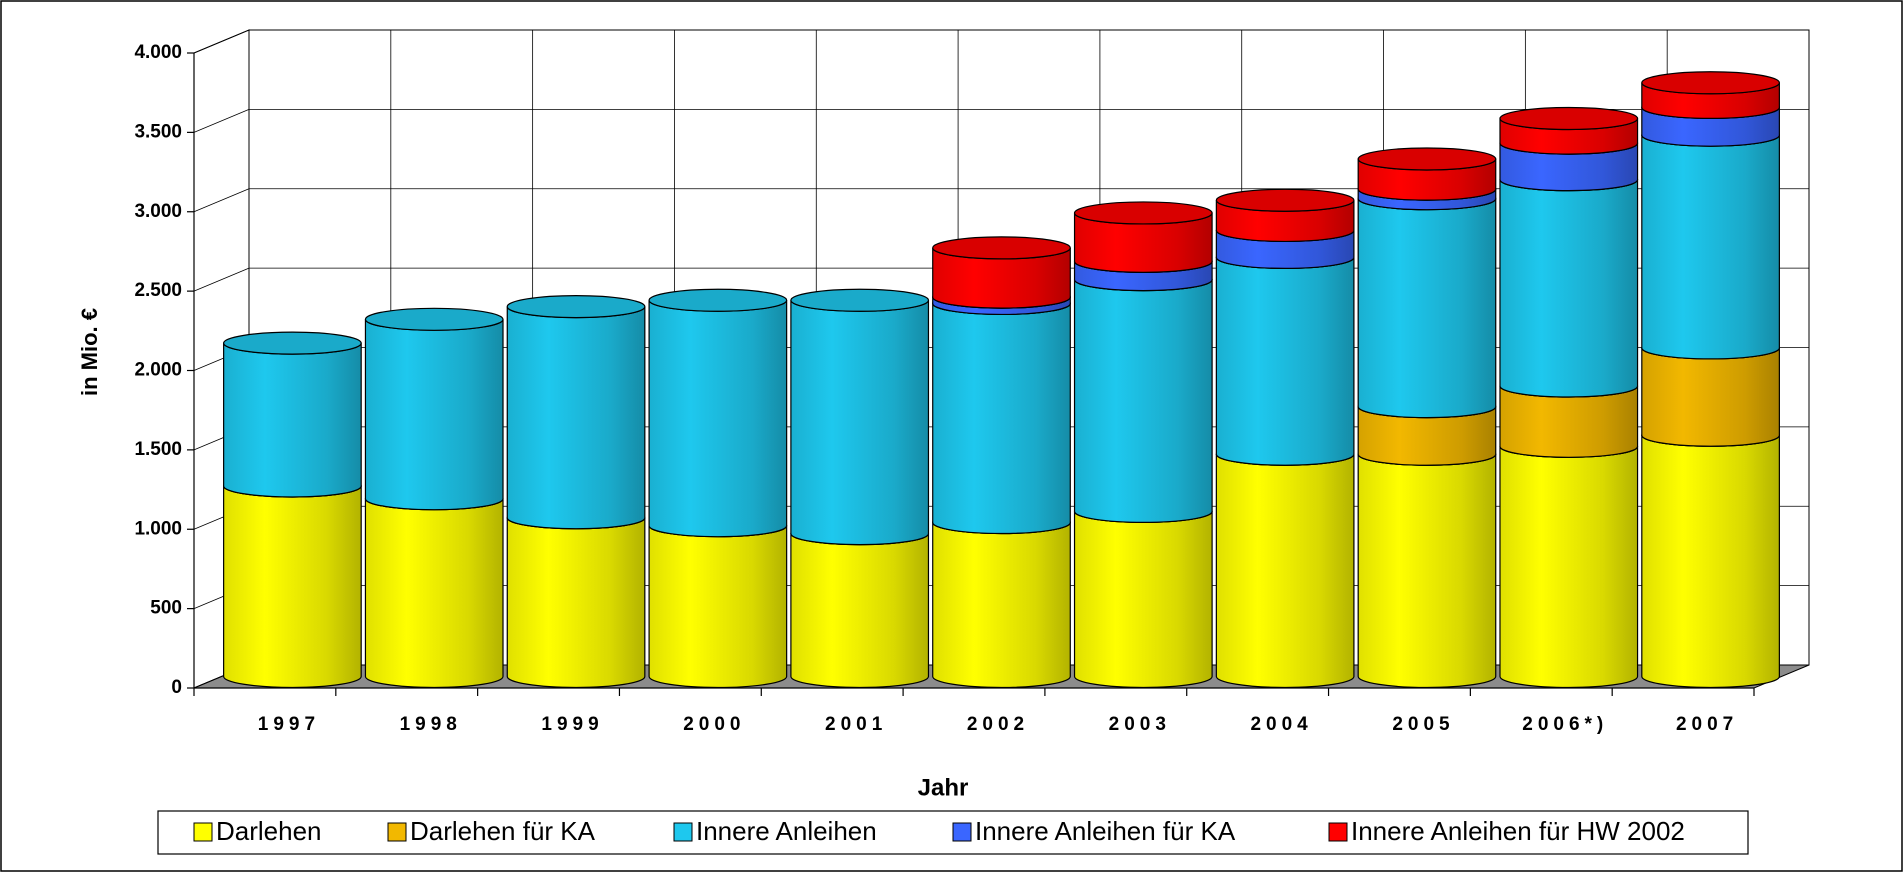 The height and width of the screenshot is (872, 1903). I want to click on x-tick-label: 2007, so click(1707, 724).